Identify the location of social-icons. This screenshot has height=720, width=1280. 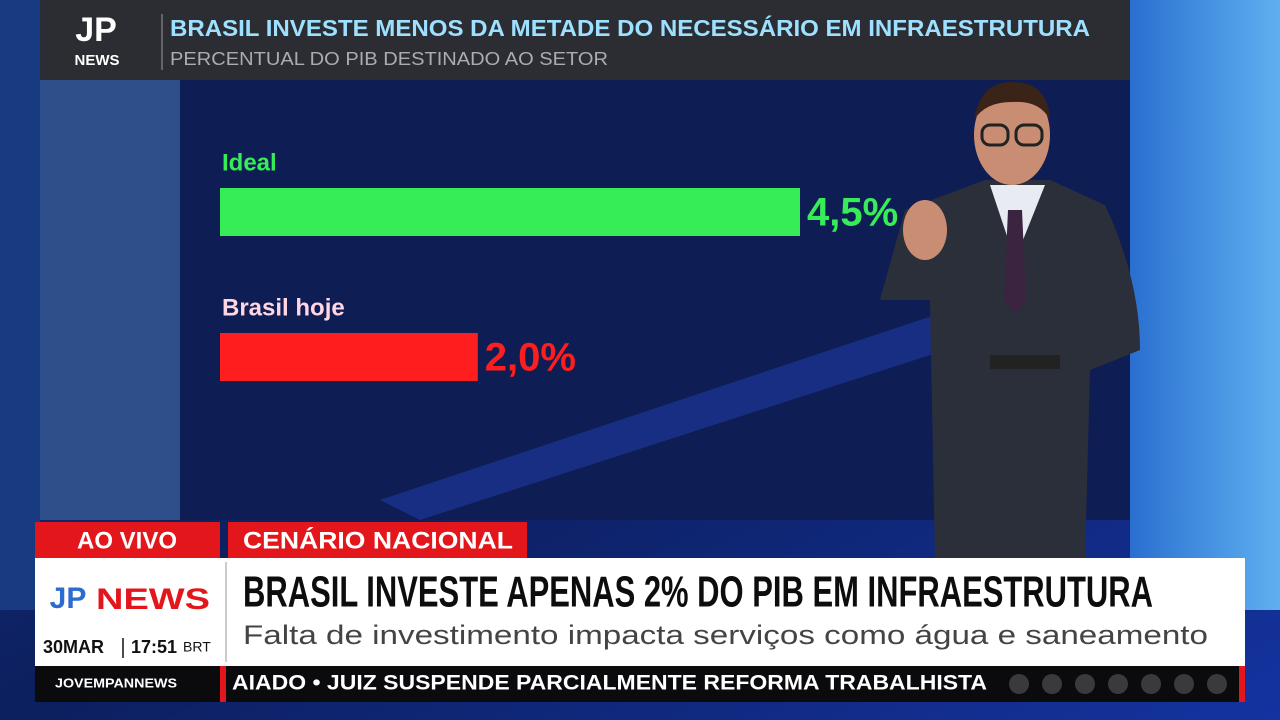
(1118, 684).